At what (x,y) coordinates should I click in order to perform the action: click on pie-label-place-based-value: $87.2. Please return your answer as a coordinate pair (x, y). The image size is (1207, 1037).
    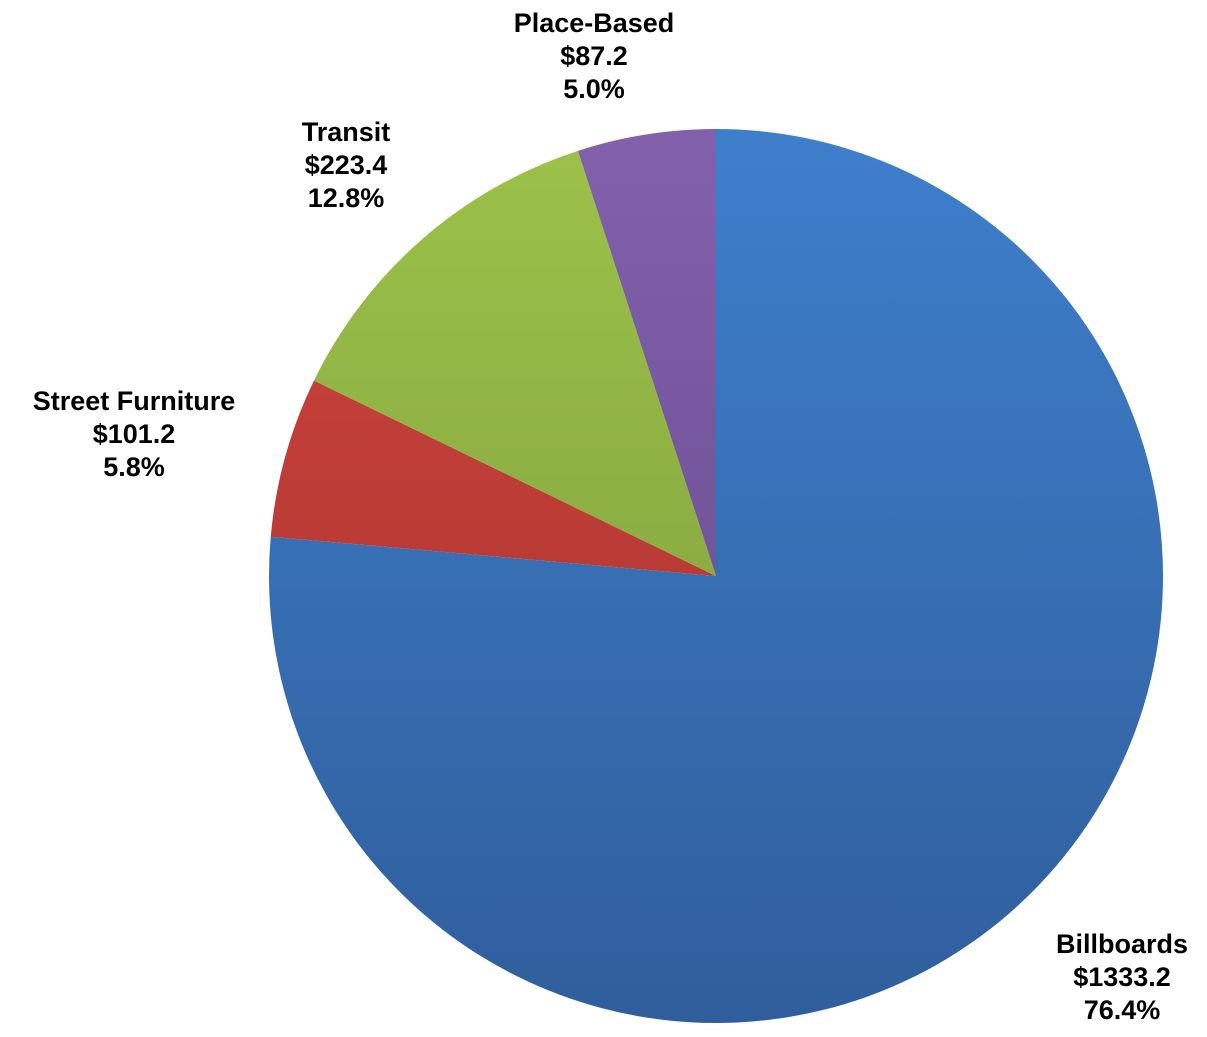
    Looking at the image, I should click on (594, 56).